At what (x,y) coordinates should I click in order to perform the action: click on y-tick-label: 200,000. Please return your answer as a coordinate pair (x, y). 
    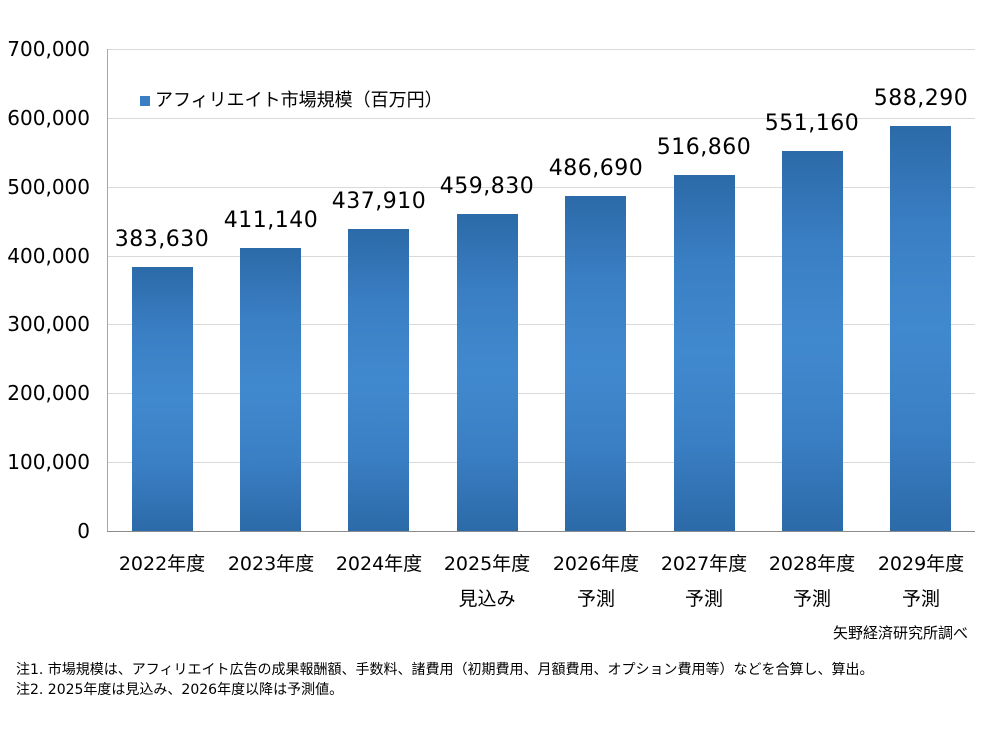
    Looking at the image, I should click on (48, 393).